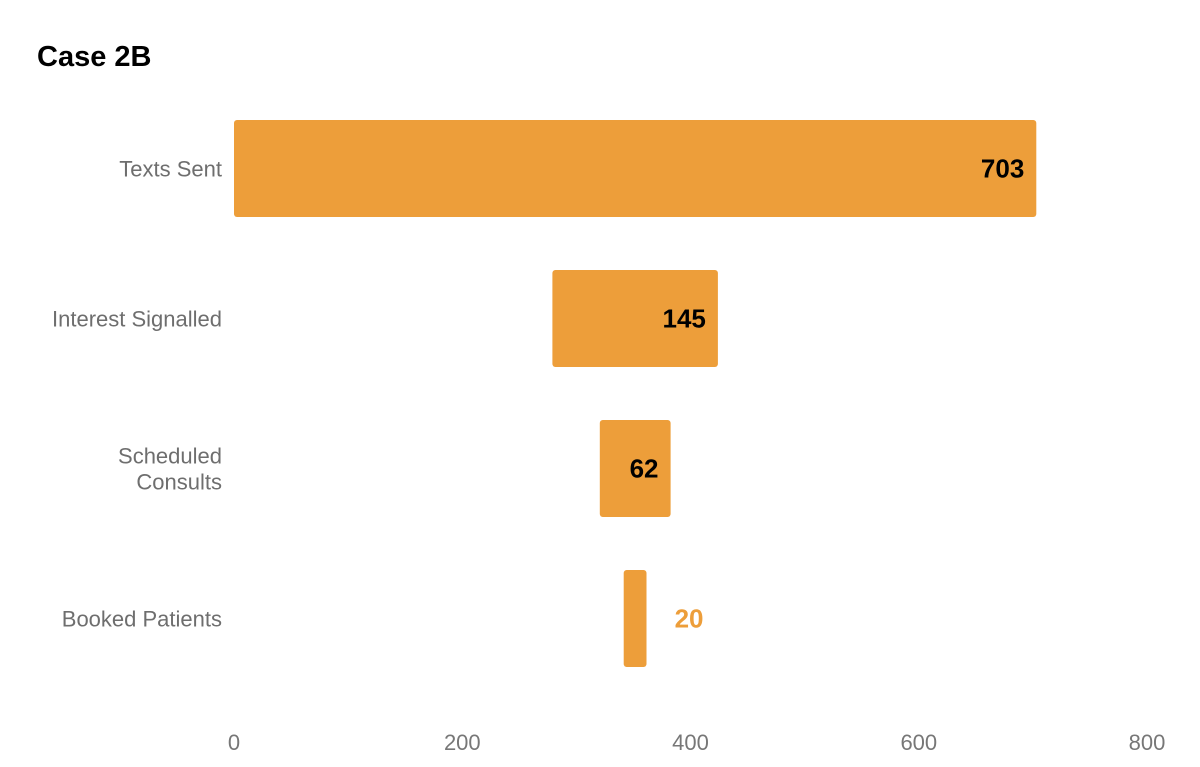 This screenshot has height=767, width=1200. I want to click on value-label: 703, so click(1002, 169).